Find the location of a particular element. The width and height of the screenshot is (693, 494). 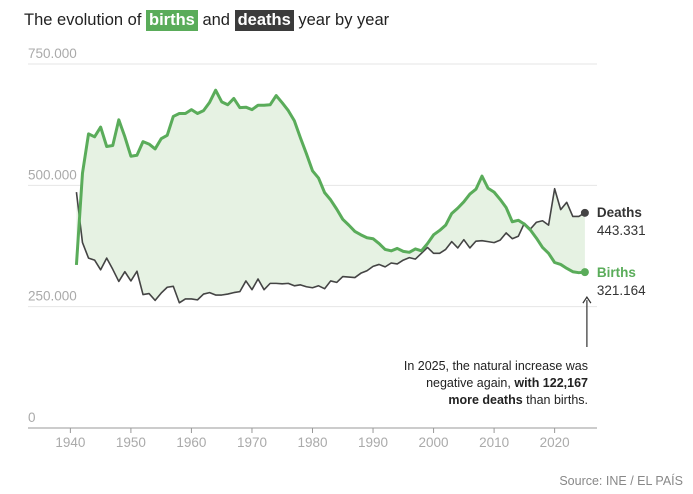

arrow-head is located at coordinates (587, 300).